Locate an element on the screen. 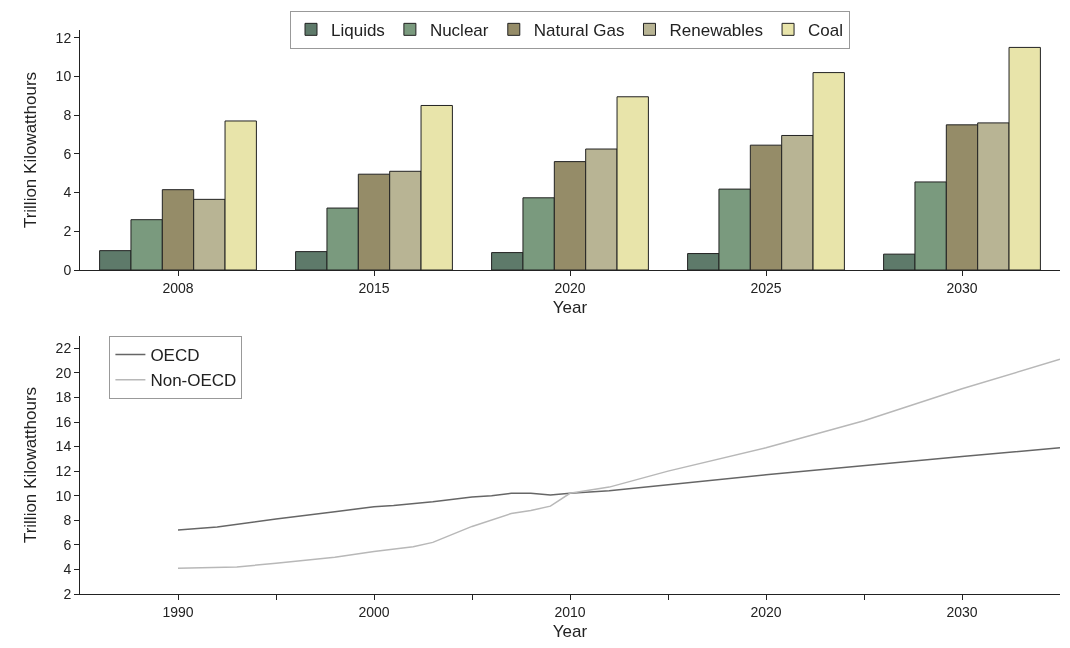 The height and width of the screenshot is (648, 1070). x-tick-label: 2015 is located at coordinates (374, 287).